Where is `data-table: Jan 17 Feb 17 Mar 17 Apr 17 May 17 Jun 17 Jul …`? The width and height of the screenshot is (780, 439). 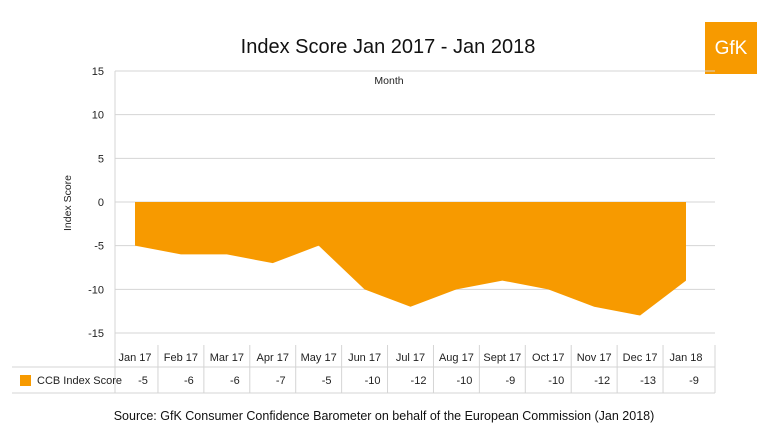 data-table: Jan 17 Feb 17 Mar 17 Apr 17 May 17 Jun 17 Jul … is located at coordinates (364, 369).